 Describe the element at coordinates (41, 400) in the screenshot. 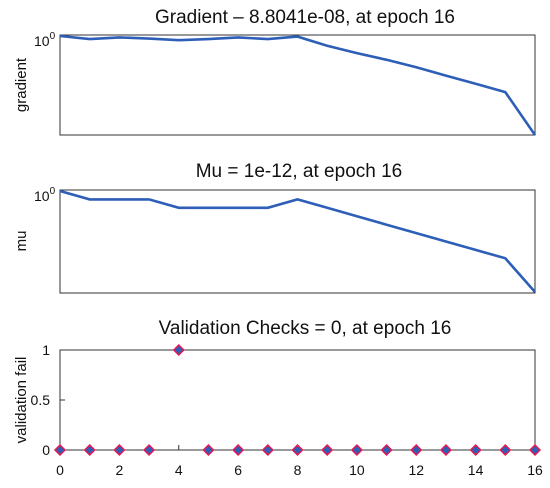

I see `validation-ytick-label: 0.5` at that location.